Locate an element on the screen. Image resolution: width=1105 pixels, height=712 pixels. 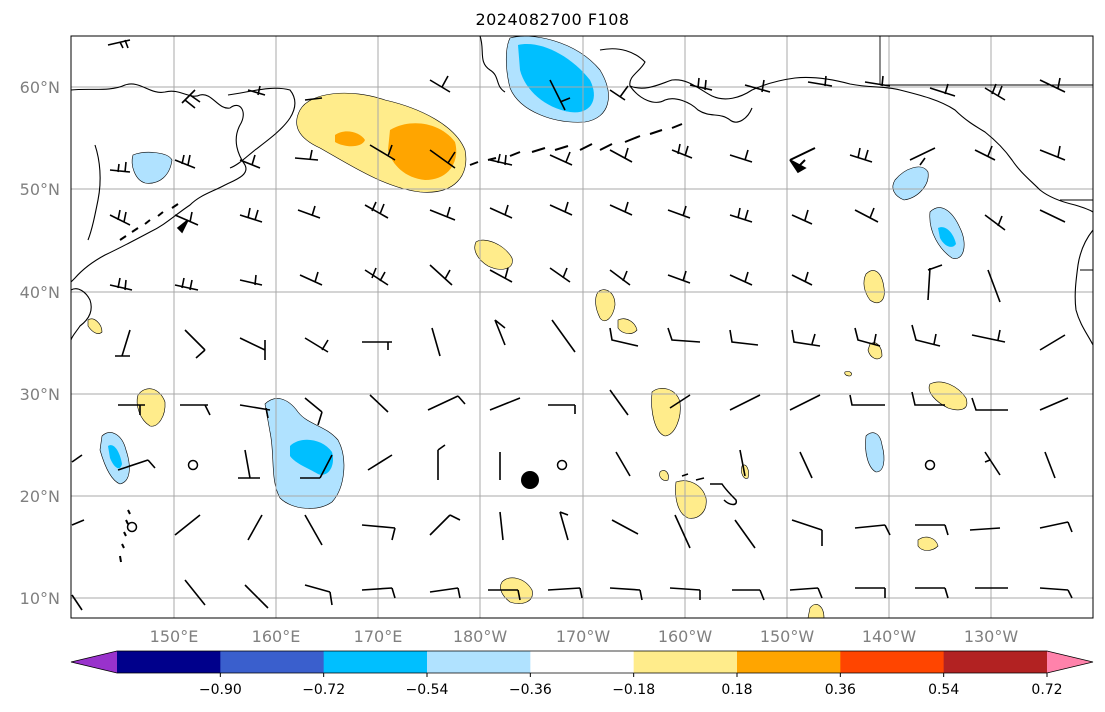
lon-label: 180°W is located at coordinates (480, 636).